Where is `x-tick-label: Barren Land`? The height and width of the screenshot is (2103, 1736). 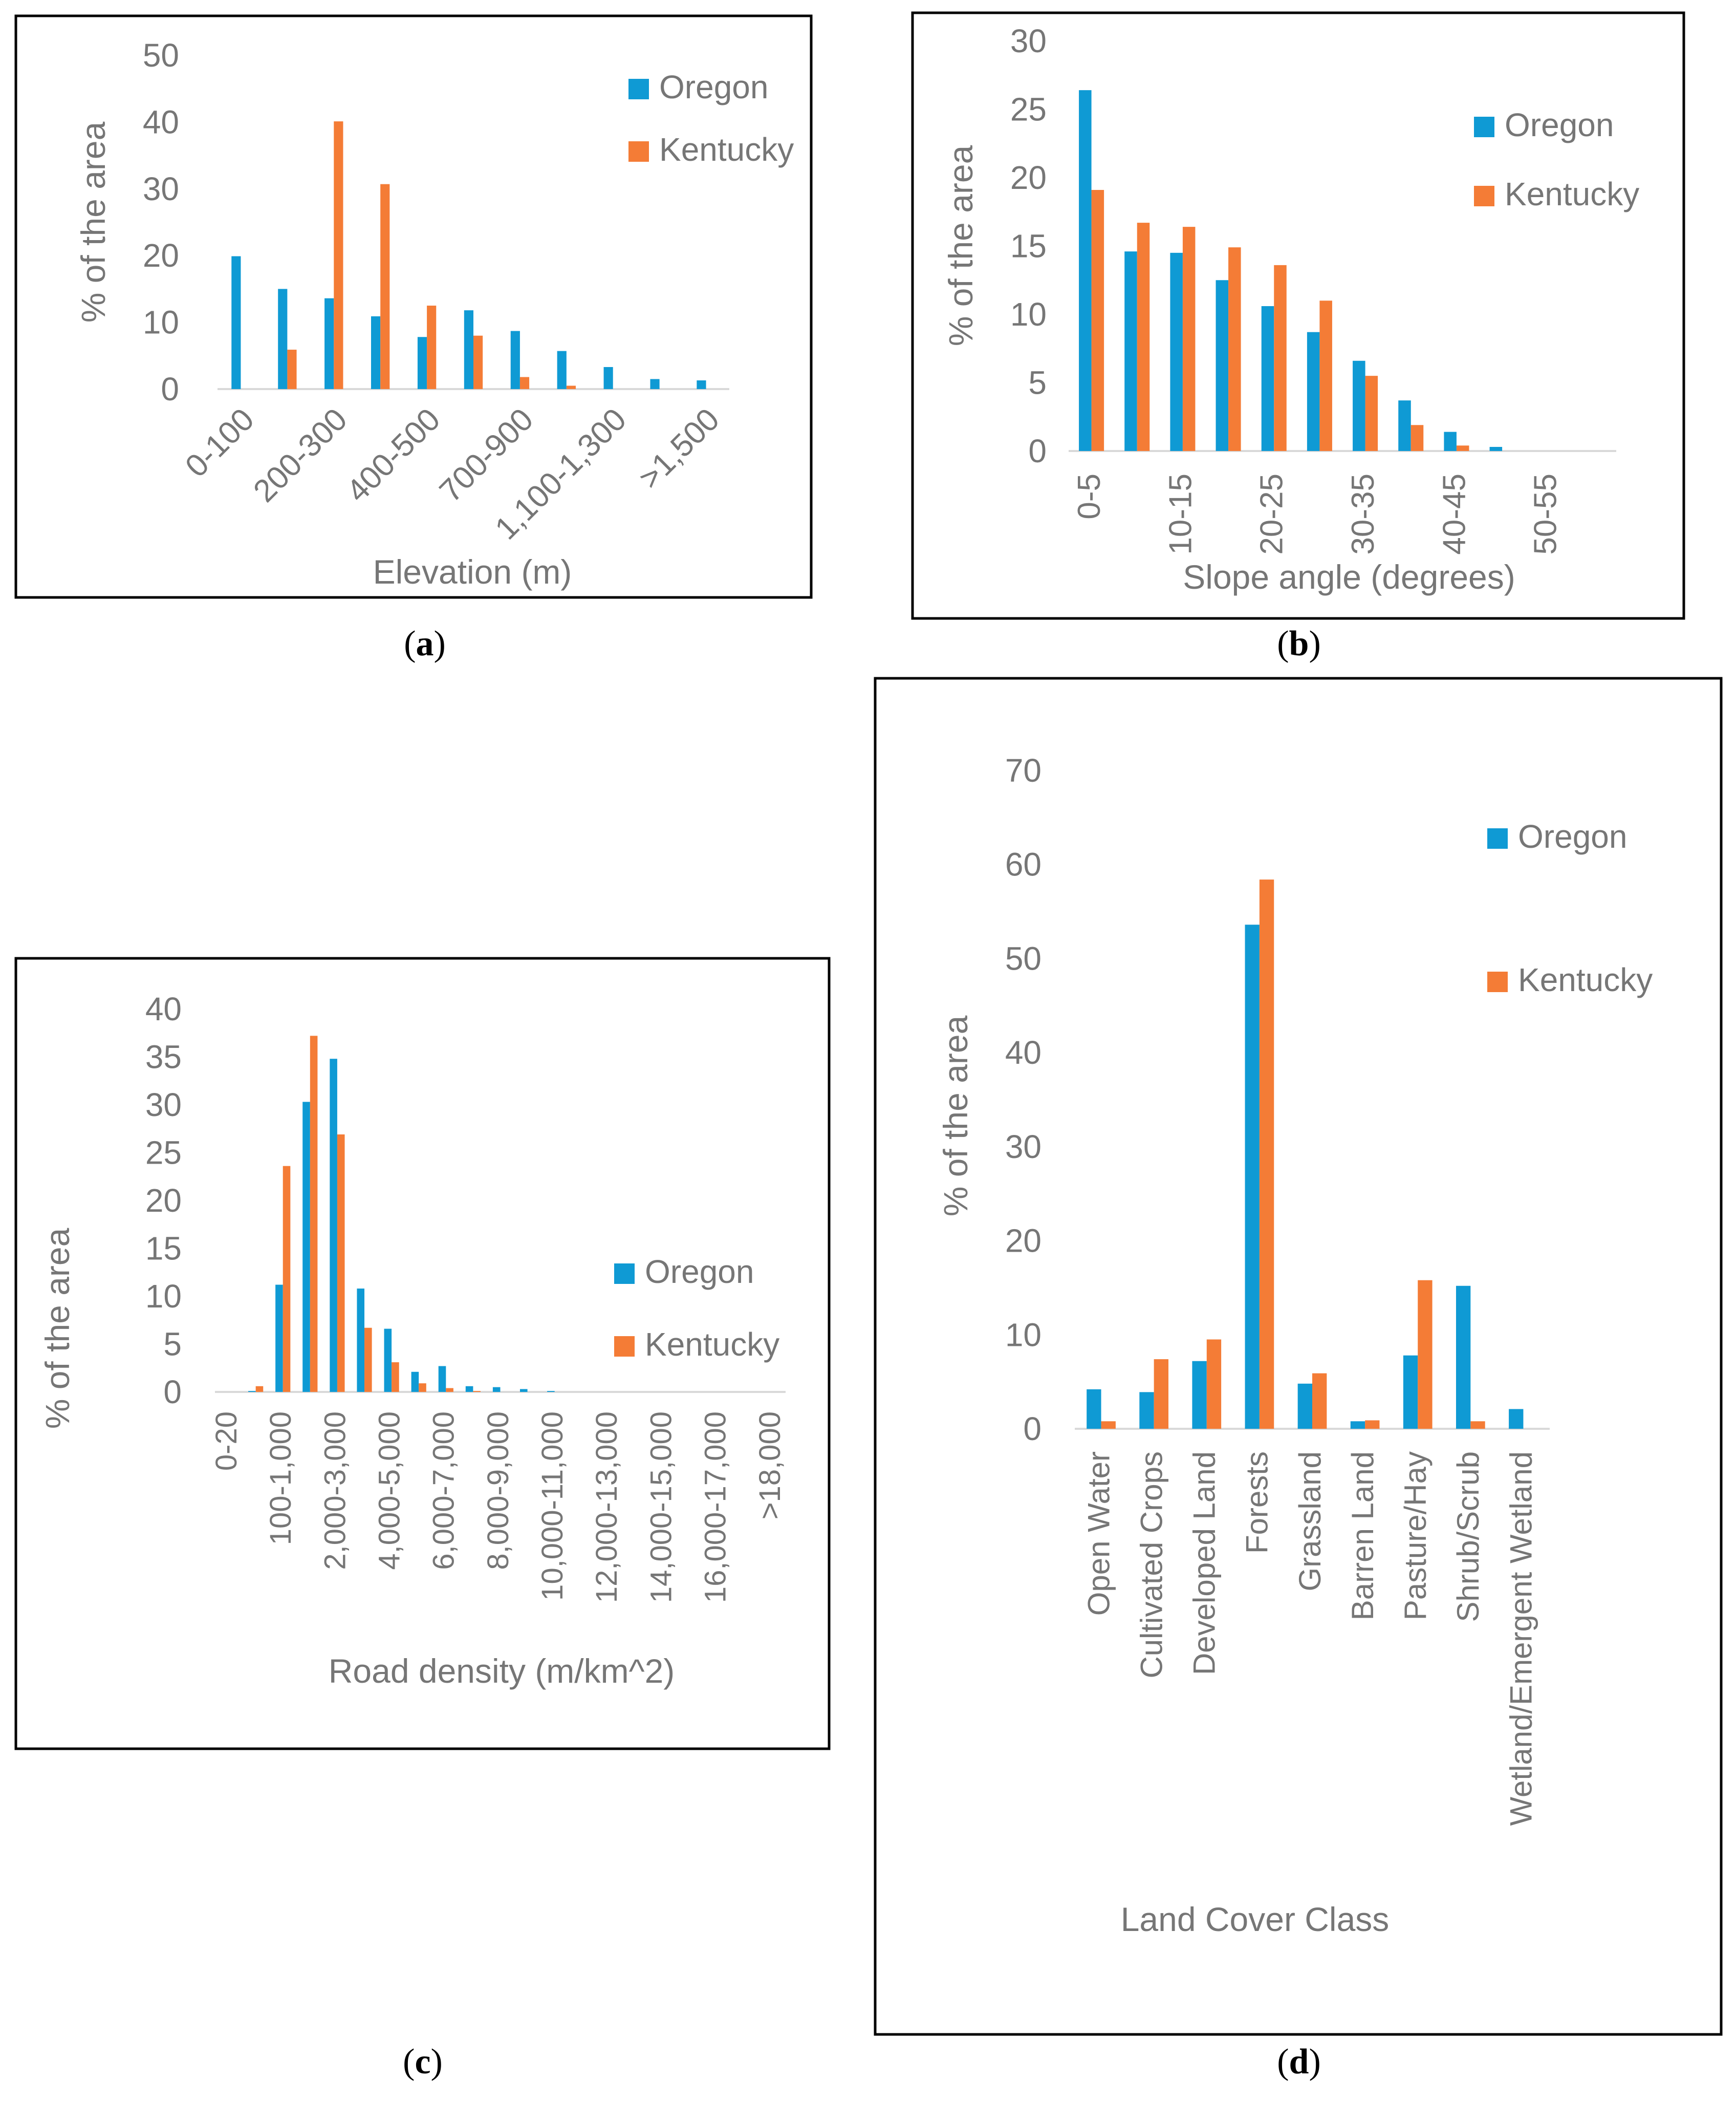 x-tick-label: Barren Land is located at coordinates (1363, 1535).